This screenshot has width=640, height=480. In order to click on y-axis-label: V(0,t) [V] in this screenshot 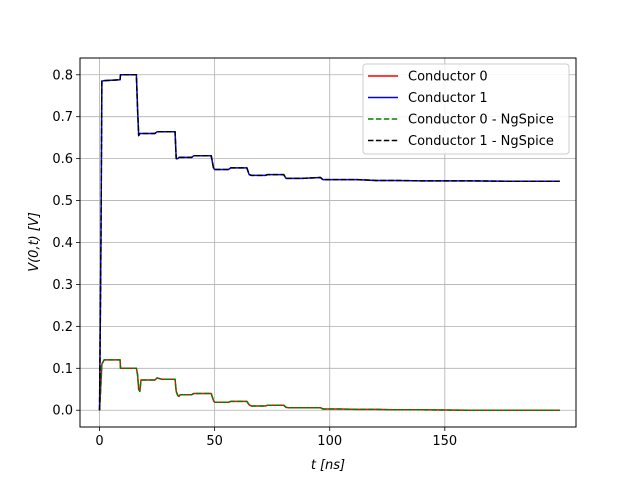, I will do `click(34, 242)`.